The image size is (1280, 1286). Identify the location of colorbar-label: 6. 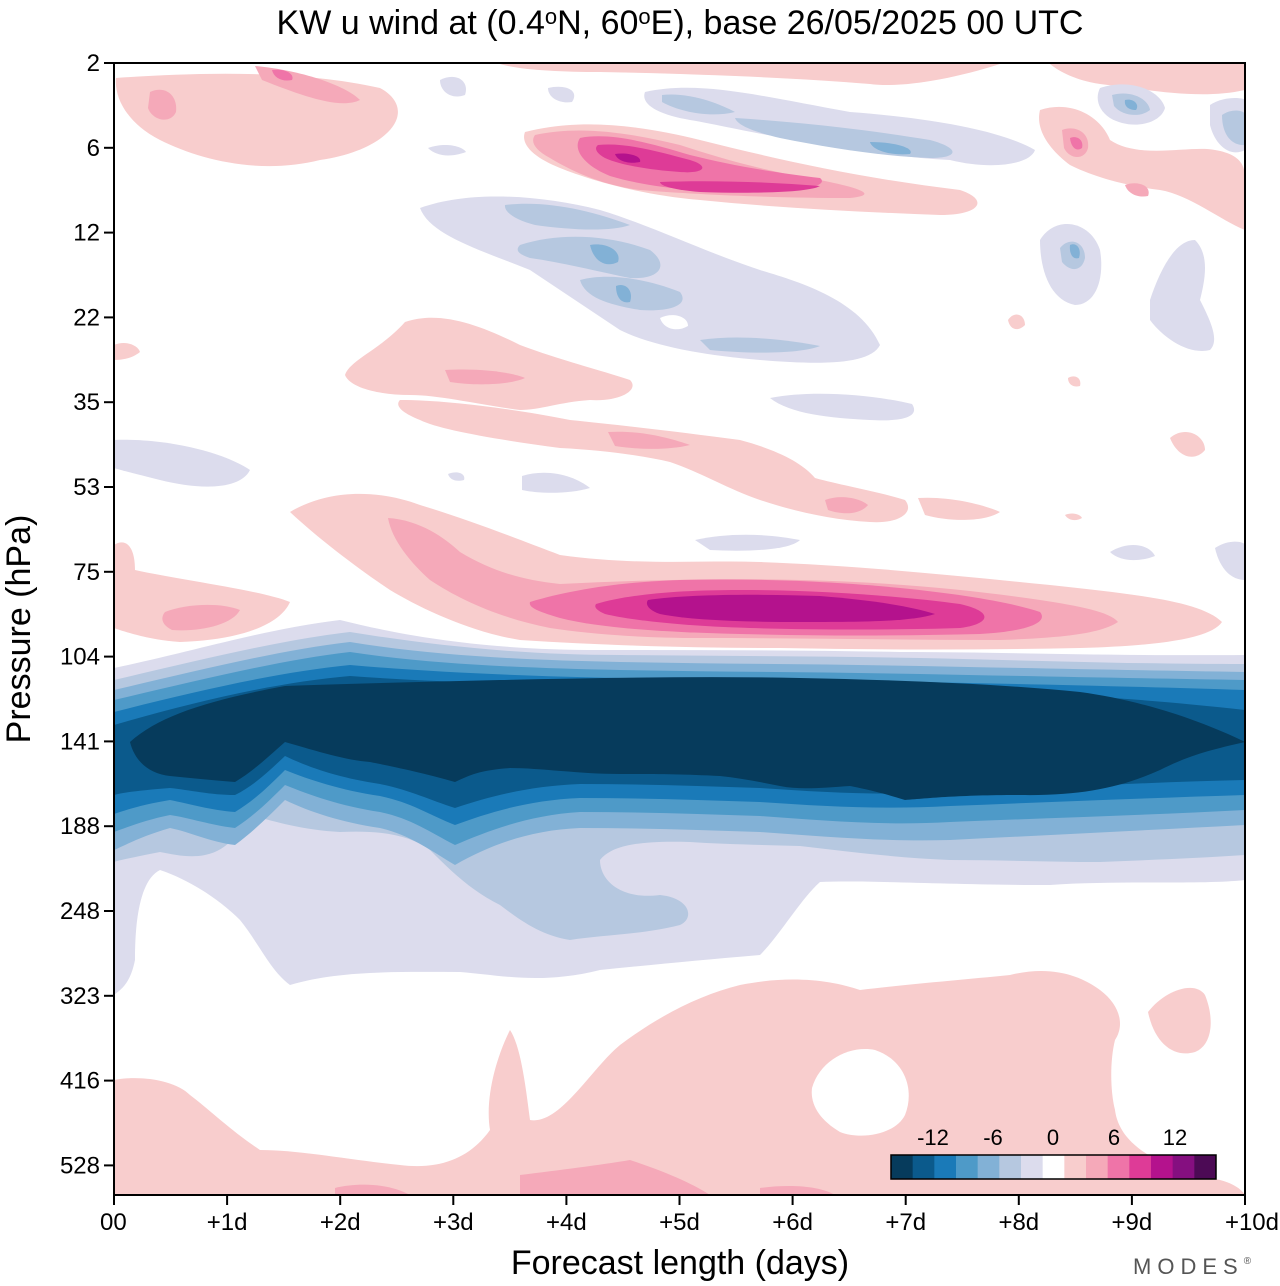
(1114, 1137).